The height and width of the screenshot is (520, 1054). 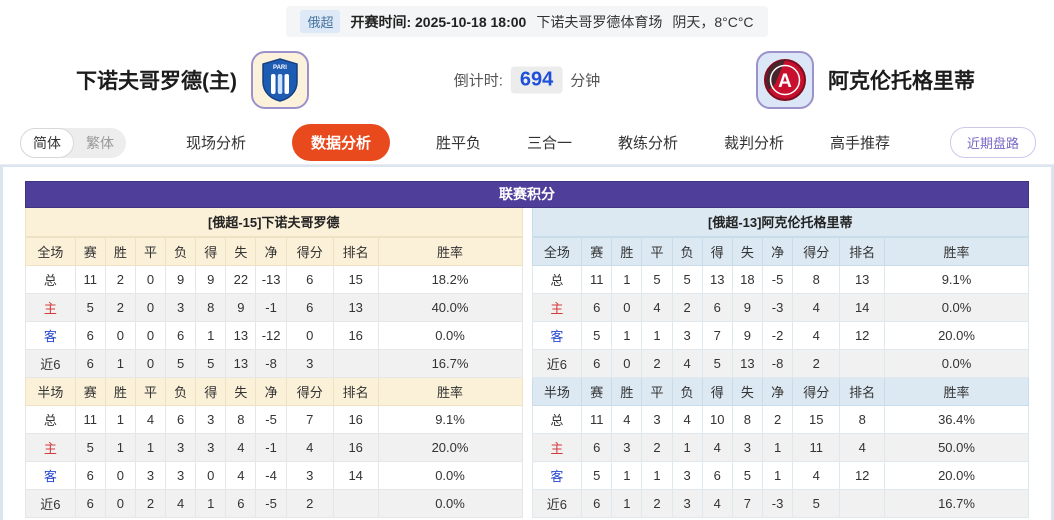 What do you see at coordinates (271, 335) in the screenshot?
I see `stat-cell: -12` at bounding box center [271, 335].